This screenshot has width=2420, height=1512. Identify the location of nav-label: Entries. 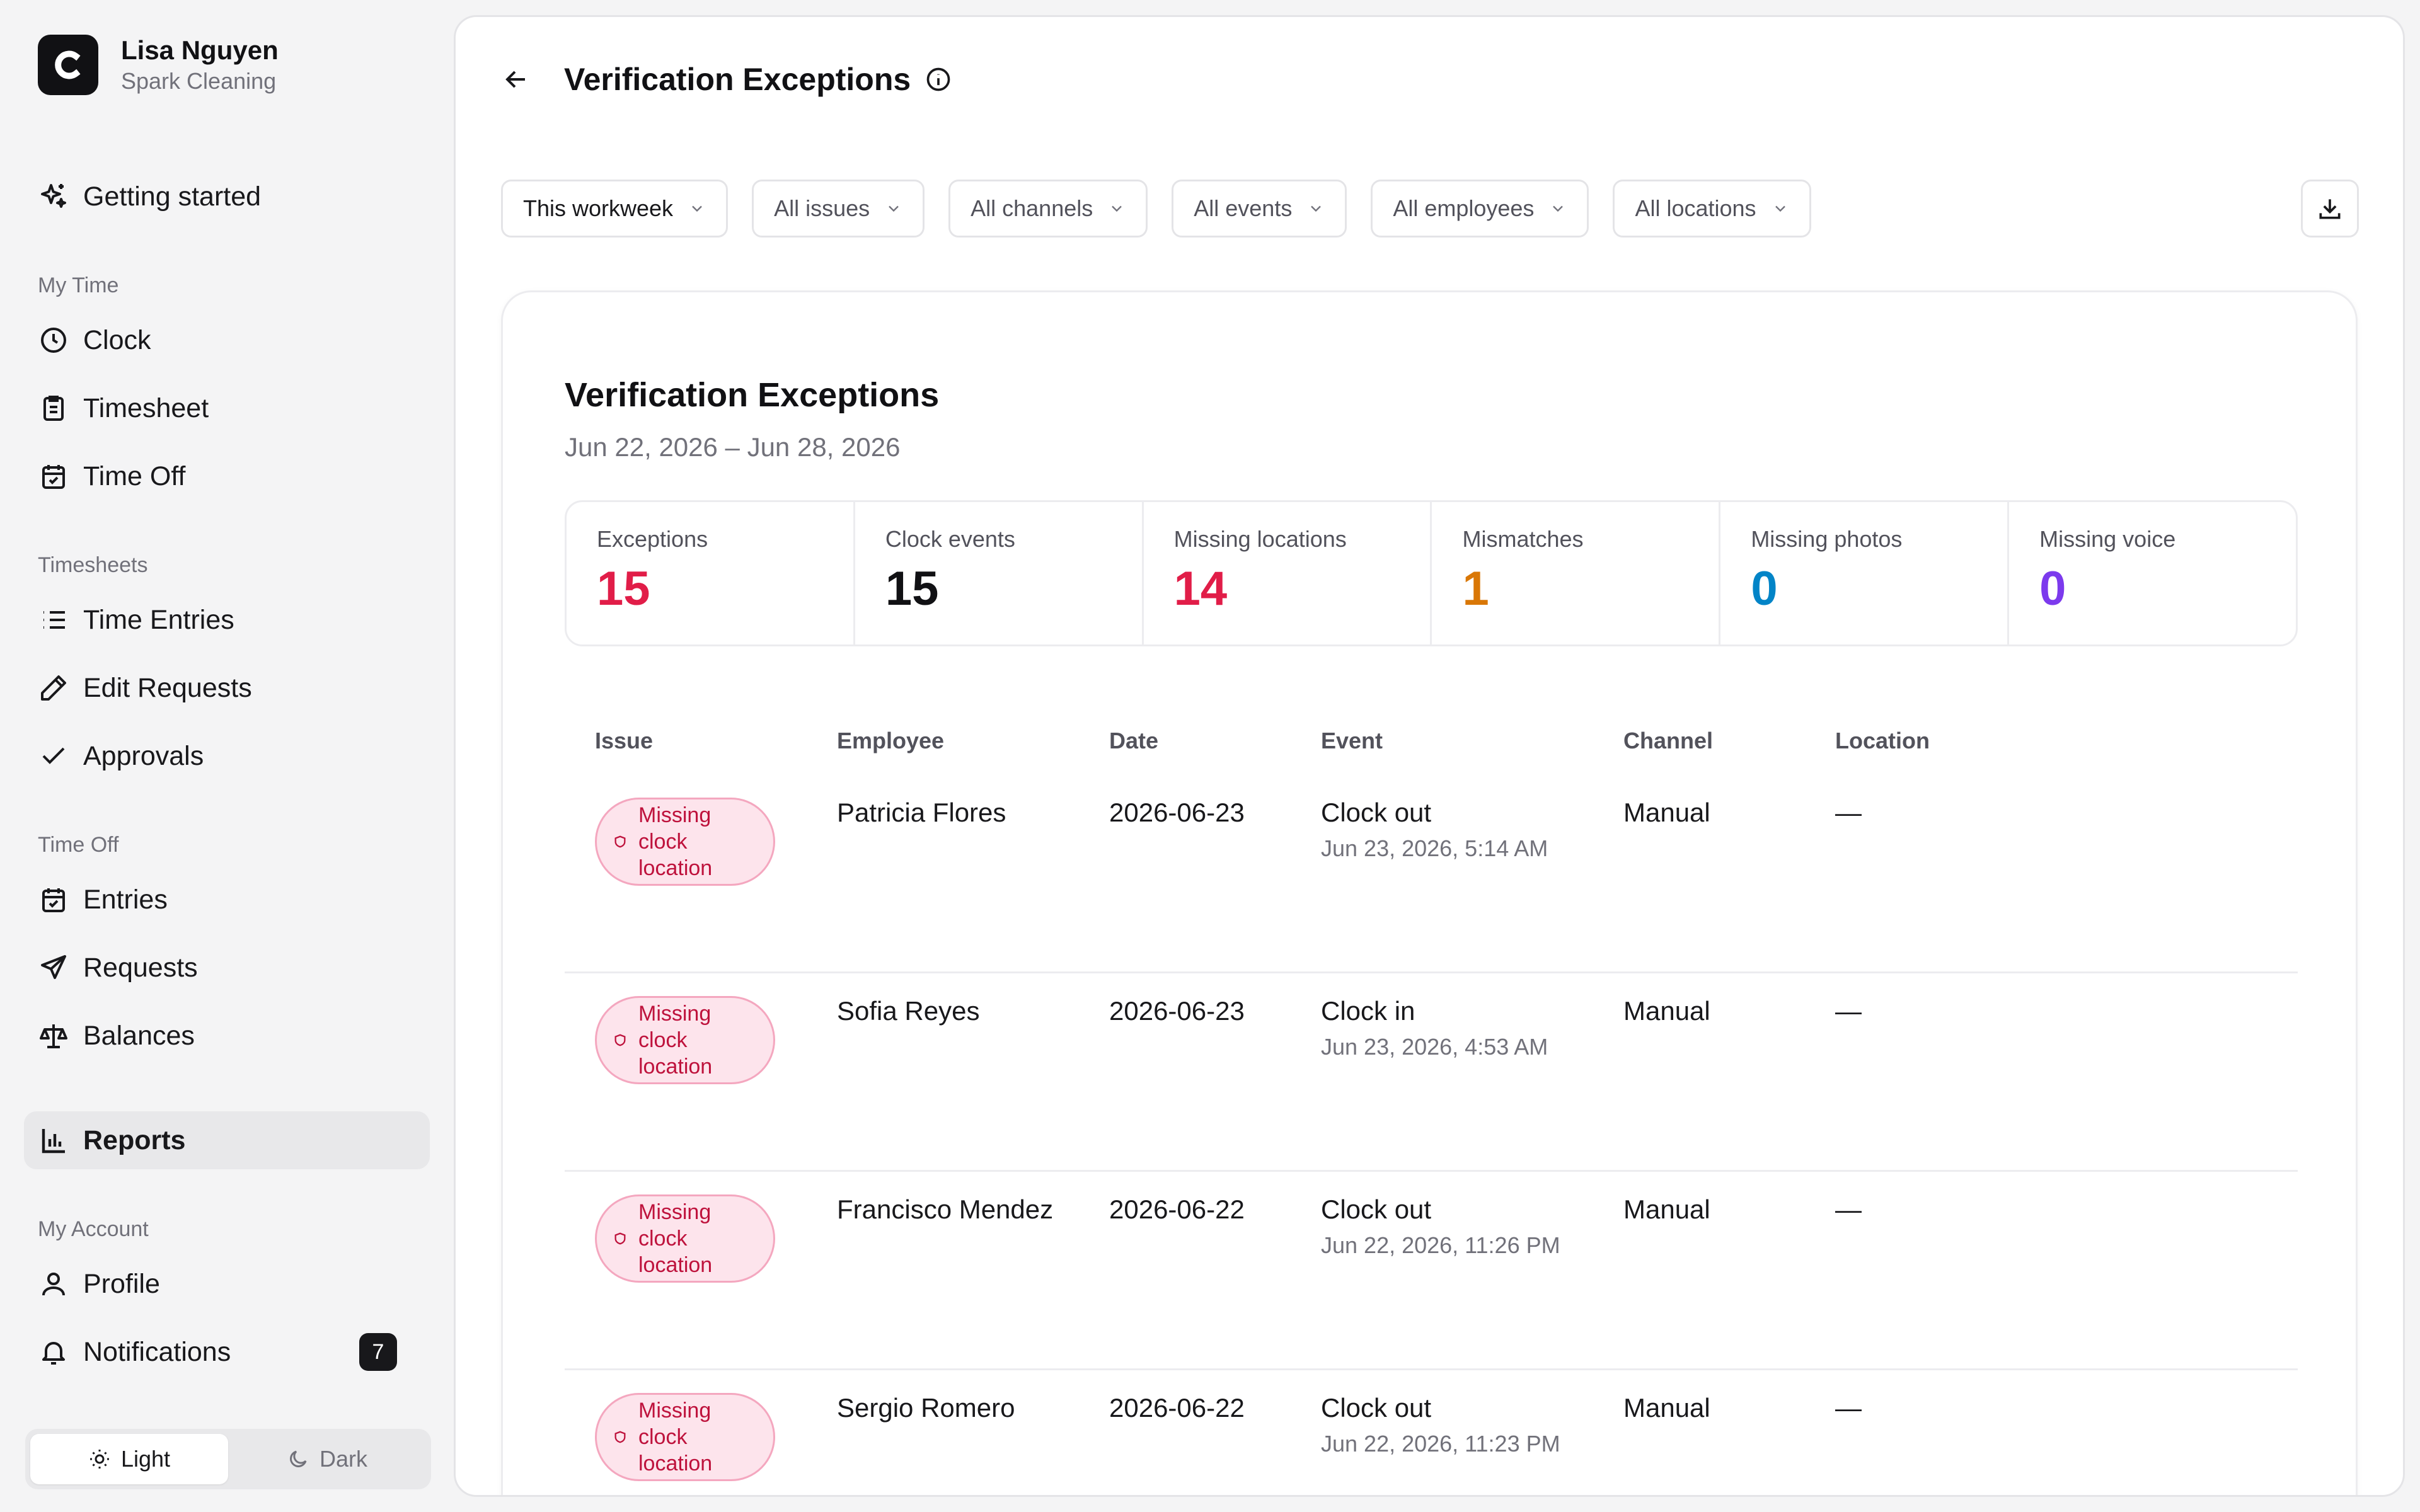
(126, 899).